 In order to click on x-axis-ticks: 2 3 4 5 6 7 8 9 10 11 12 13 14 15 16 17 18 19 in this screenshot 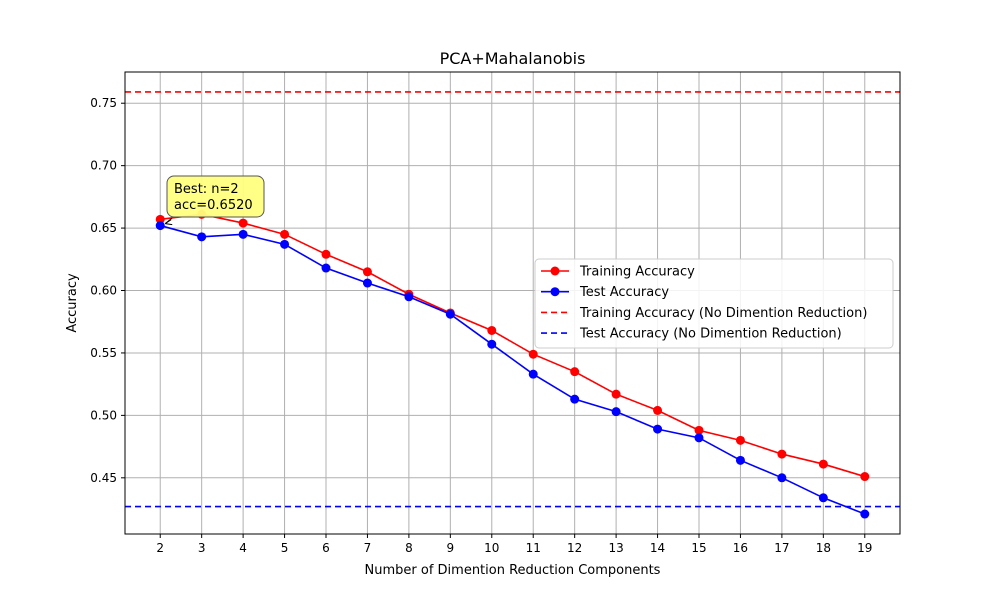, I will do `click(514, 544)`.